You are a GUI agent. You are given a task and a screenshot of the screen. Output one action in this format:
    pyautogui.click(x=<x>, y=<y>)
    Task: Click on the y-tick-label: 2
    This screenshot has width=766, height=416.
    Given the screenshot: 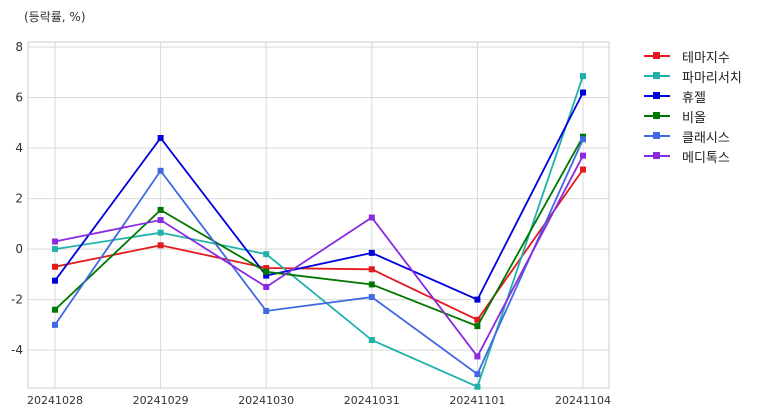 What is the action you would take?
    pyautogui.click(x=19, y=199)
    